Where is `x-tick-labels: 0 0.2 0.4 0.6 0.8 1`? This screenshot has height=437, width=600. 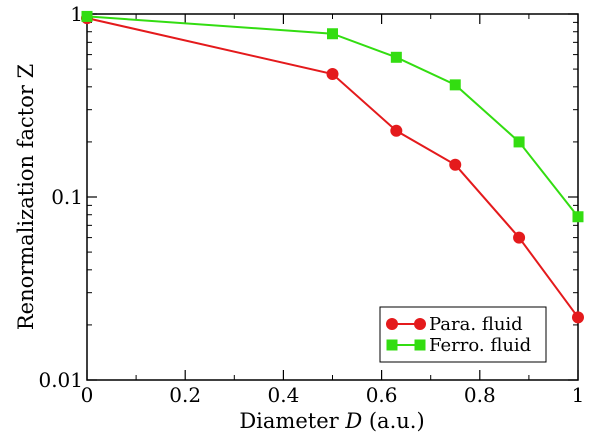
x-tick-labels: 0 0.2 0.4 0.6 0.8 1 is located at coordinates (333, 395).